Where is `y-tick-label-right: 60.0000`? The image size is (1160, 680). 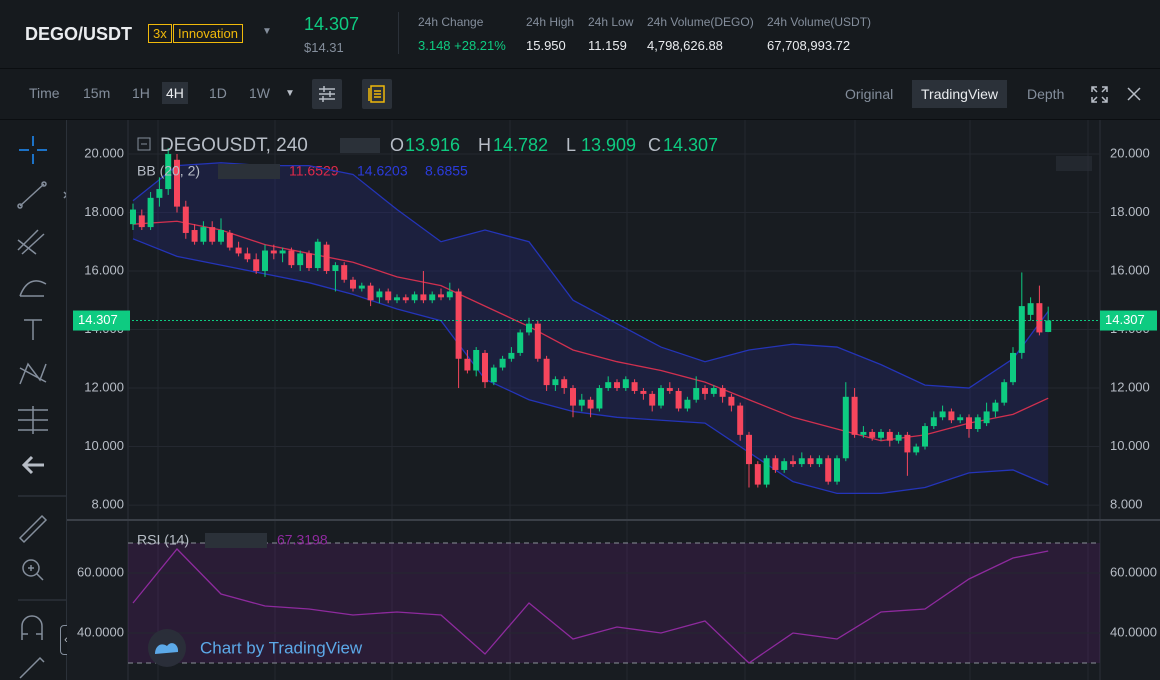
y-tick-label-right: 60.0000 is located at coordinates (1133, 571).